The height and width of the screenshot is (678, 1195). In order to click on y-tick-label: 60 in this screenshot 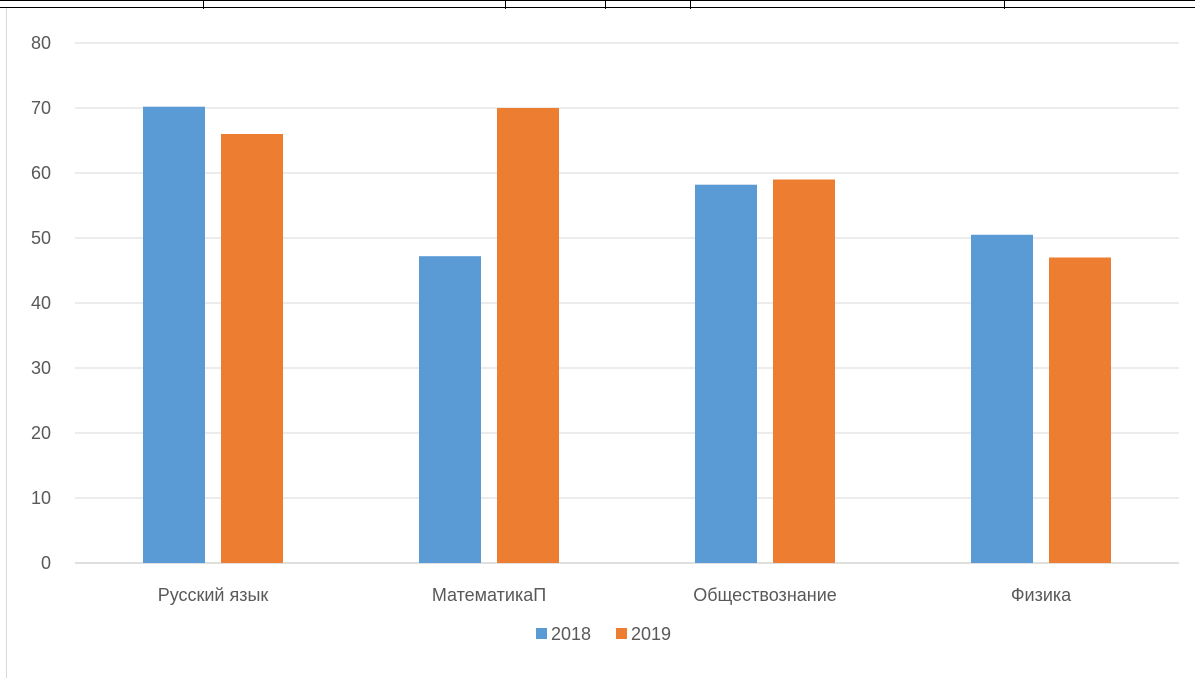, I will do `click(41, 173)`.